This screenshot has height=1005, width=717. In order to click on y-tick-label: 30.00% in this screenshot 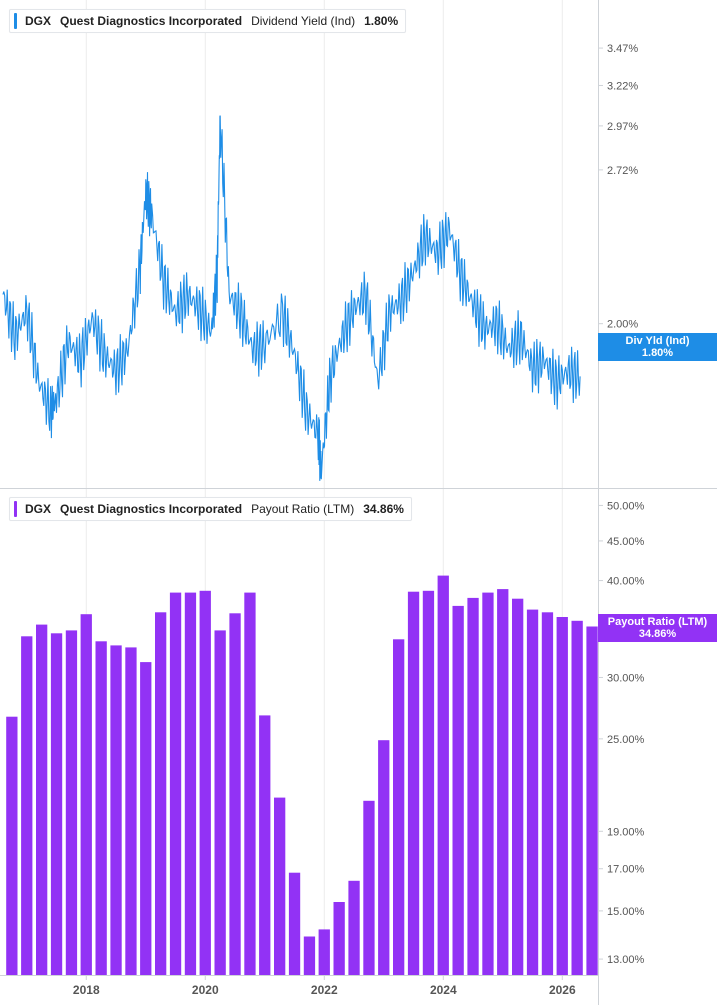, I will do `click(626, 678)`.